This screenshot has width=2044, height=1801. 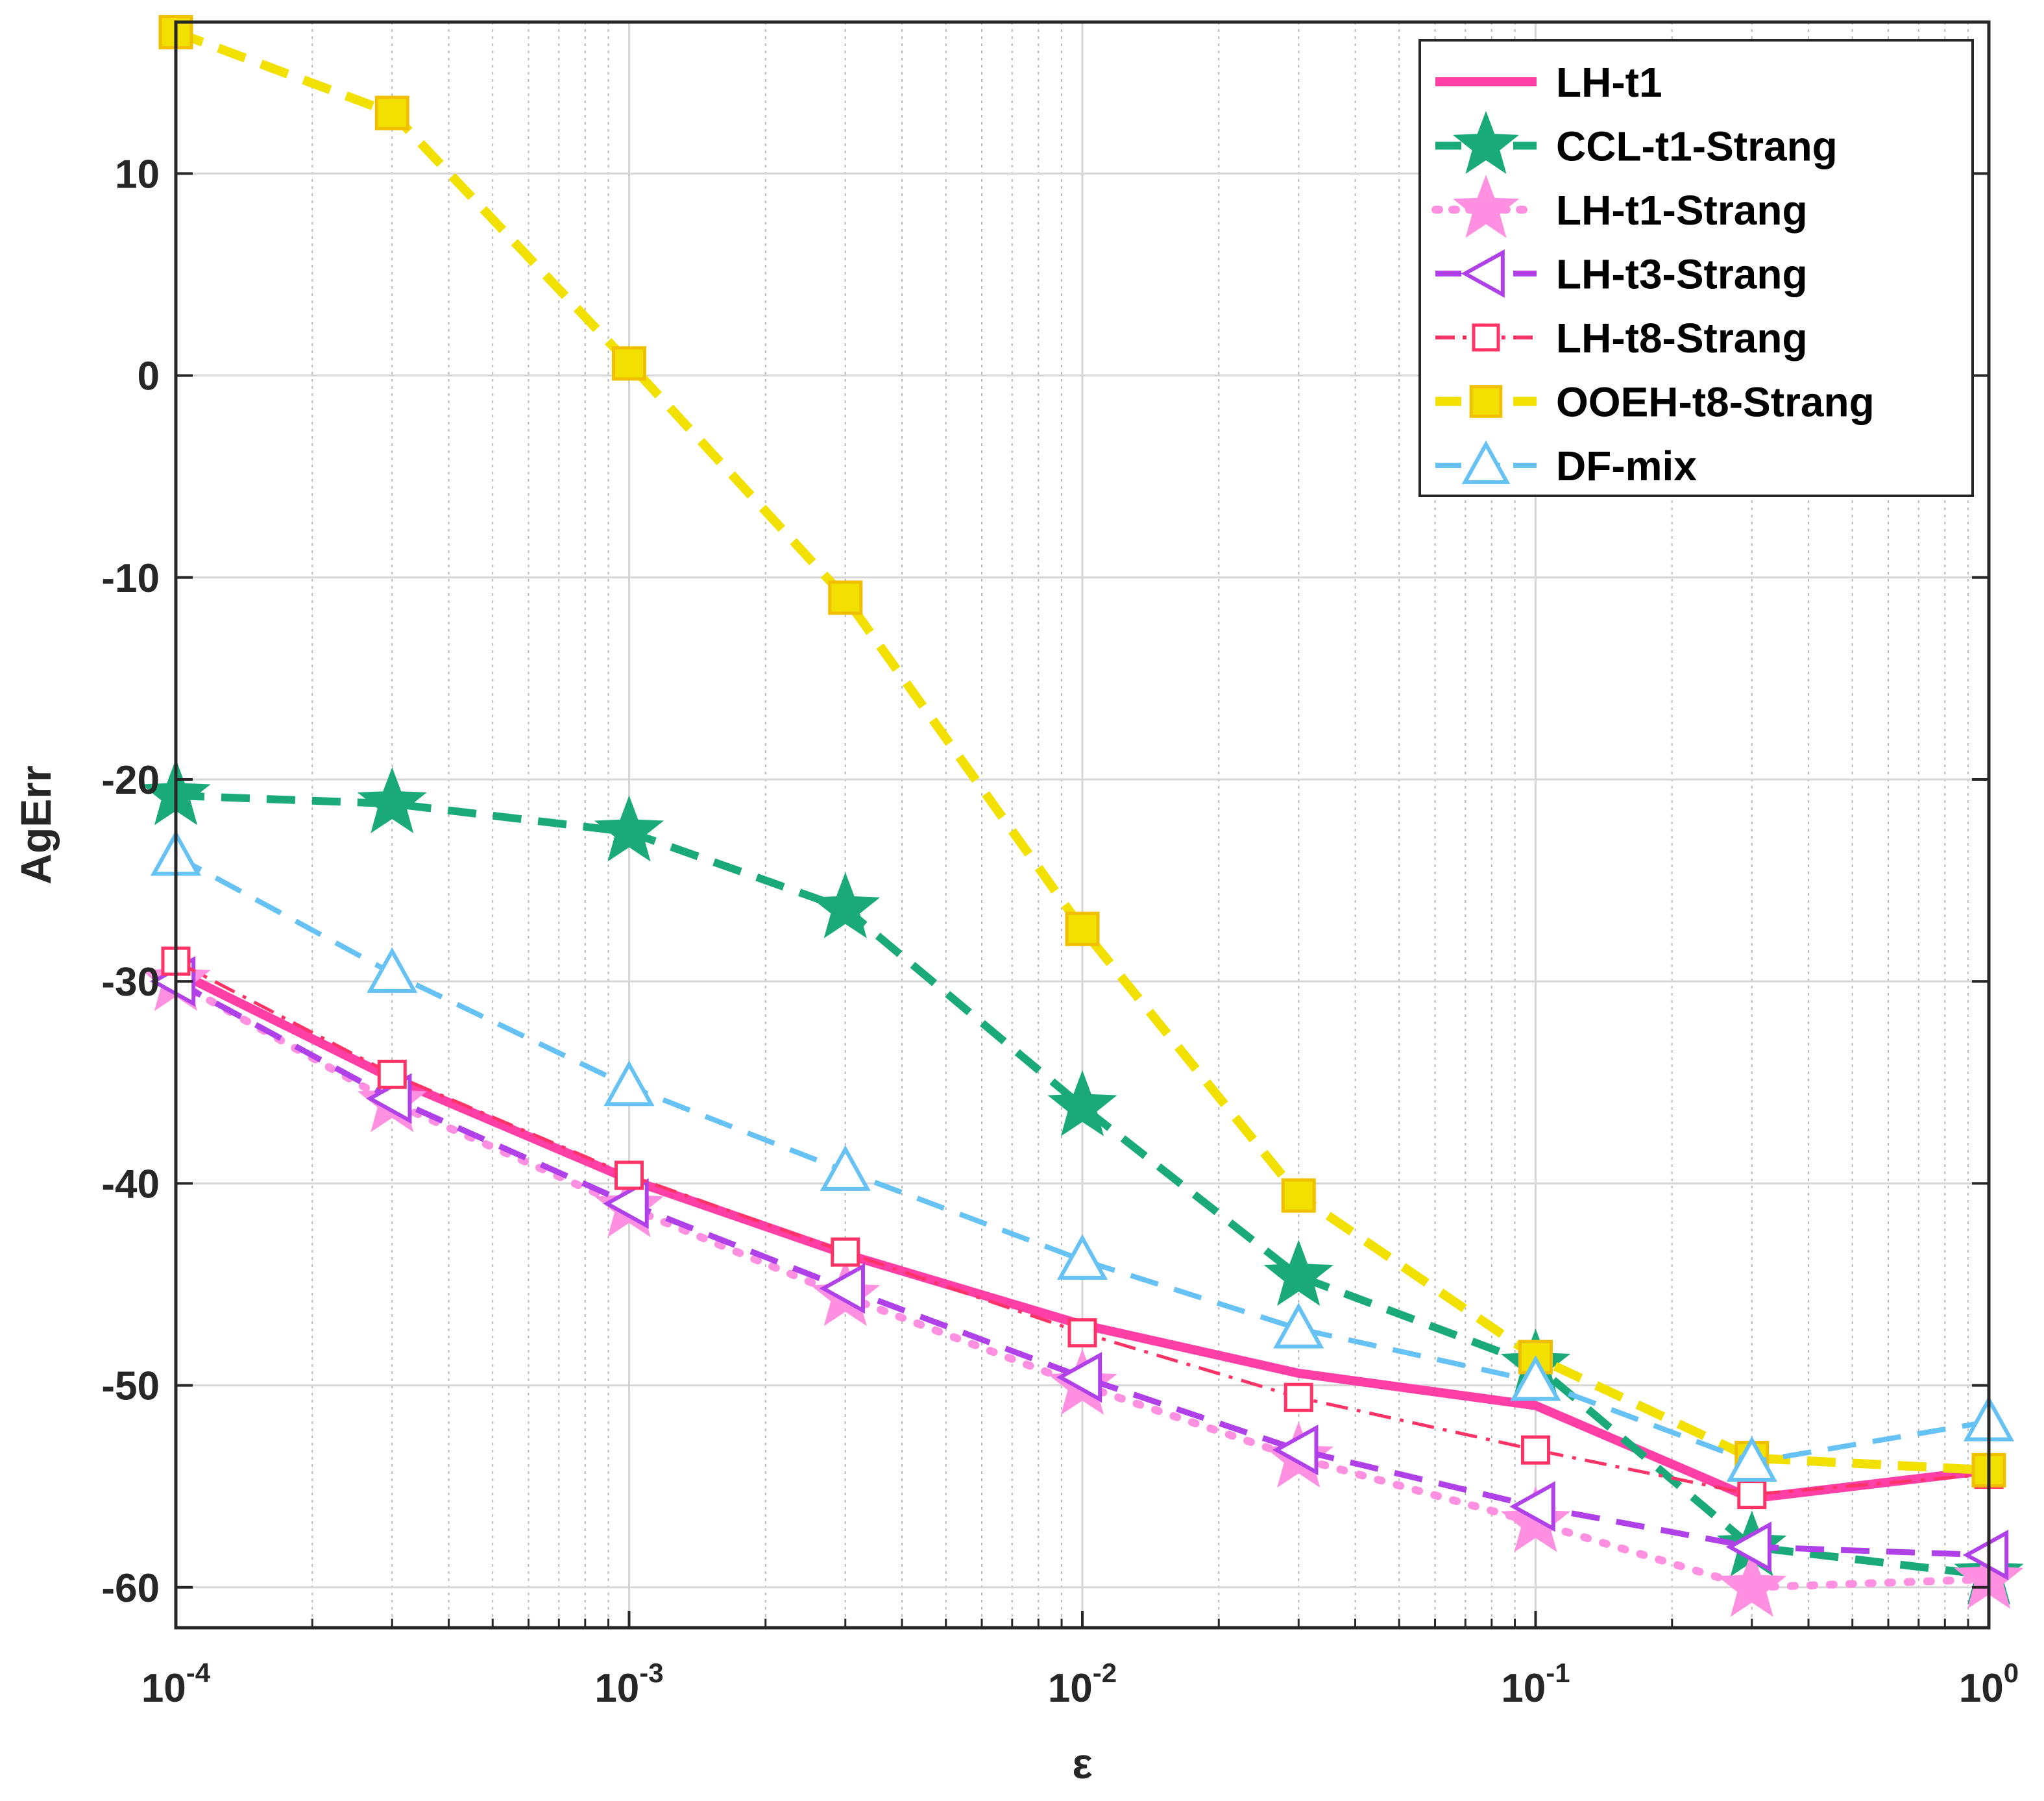 I want to click on x-tick-exponent: -3, so click(x=651, y=1673).